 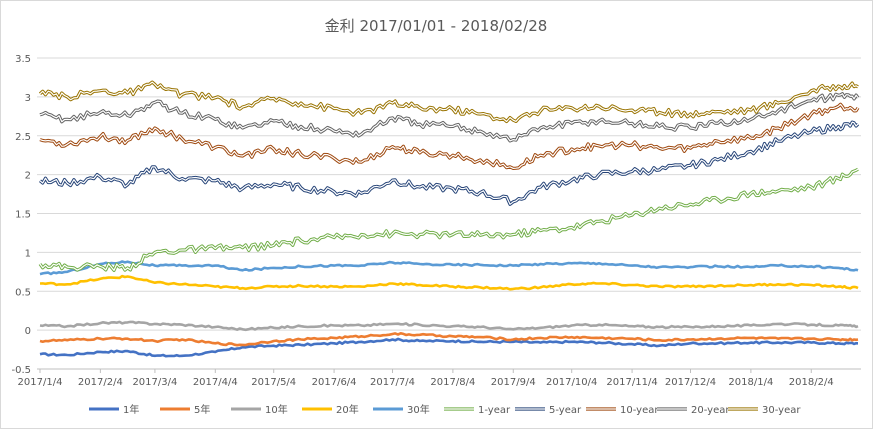 What do you see at coordinates (811, 382) in the screenshot?
I see `x-tick-label: 2018/2/4` at bounding box center [811, 382].